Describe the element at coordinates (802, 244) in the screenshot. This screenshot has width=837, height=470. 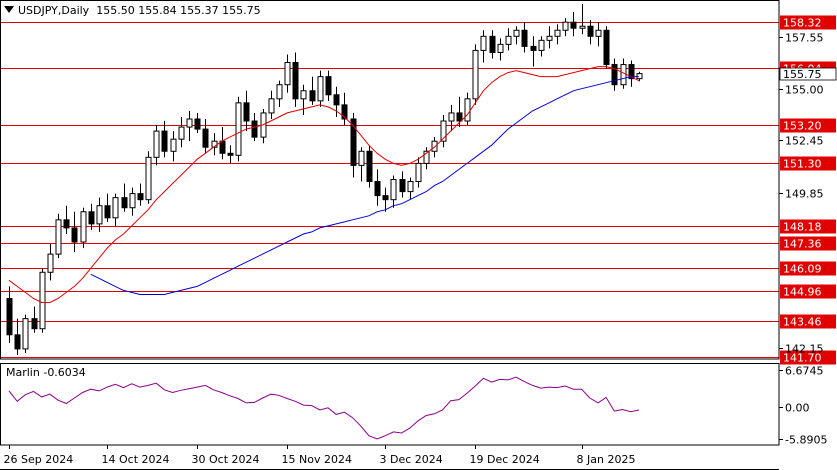
I see `level-label: 147.36` at that location.